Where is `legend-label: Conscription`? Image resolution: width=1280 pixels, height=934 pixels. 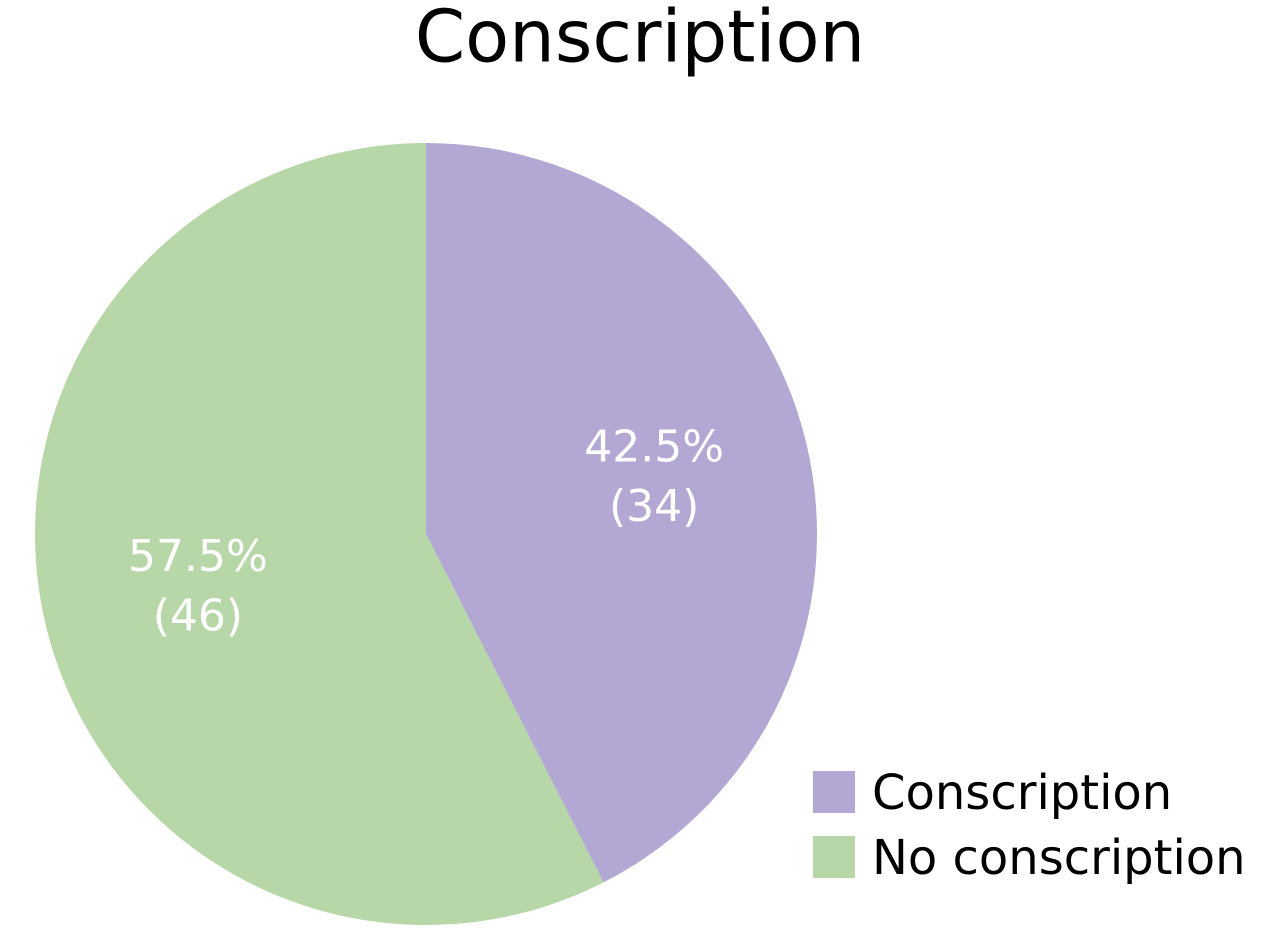 legend-label: Conscription is located at coordinates (1022, 793).